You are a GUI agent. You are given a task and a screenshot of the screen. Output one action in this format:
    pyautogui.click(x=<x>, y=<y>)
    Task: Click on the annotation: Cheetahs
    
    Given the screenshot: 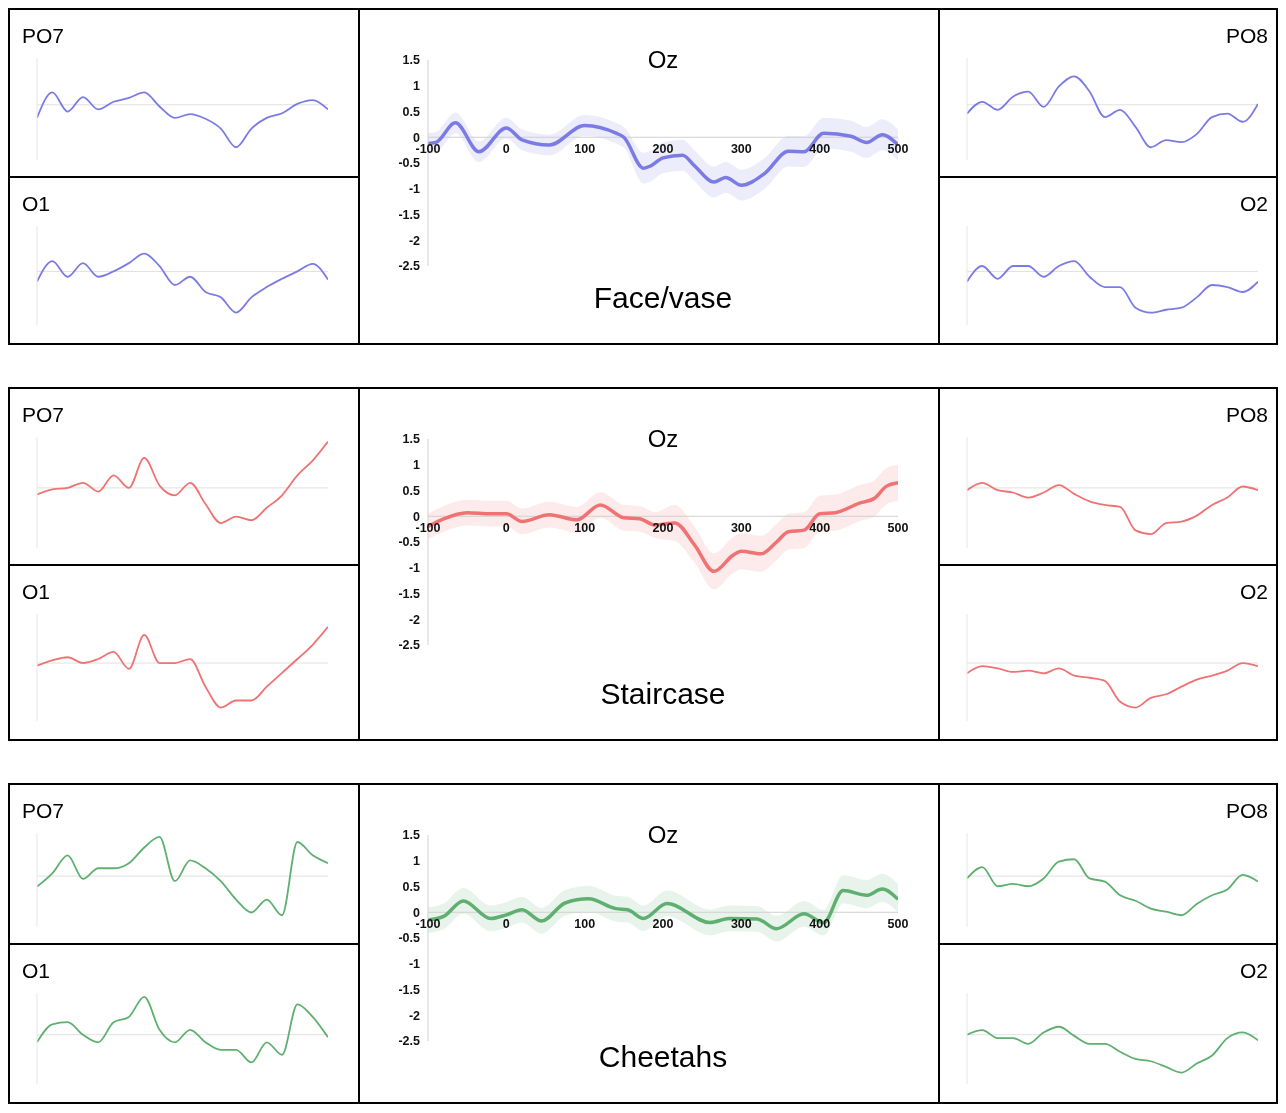 What is the action you would take?
    pyautogui.click(x=663, y=1057)
    